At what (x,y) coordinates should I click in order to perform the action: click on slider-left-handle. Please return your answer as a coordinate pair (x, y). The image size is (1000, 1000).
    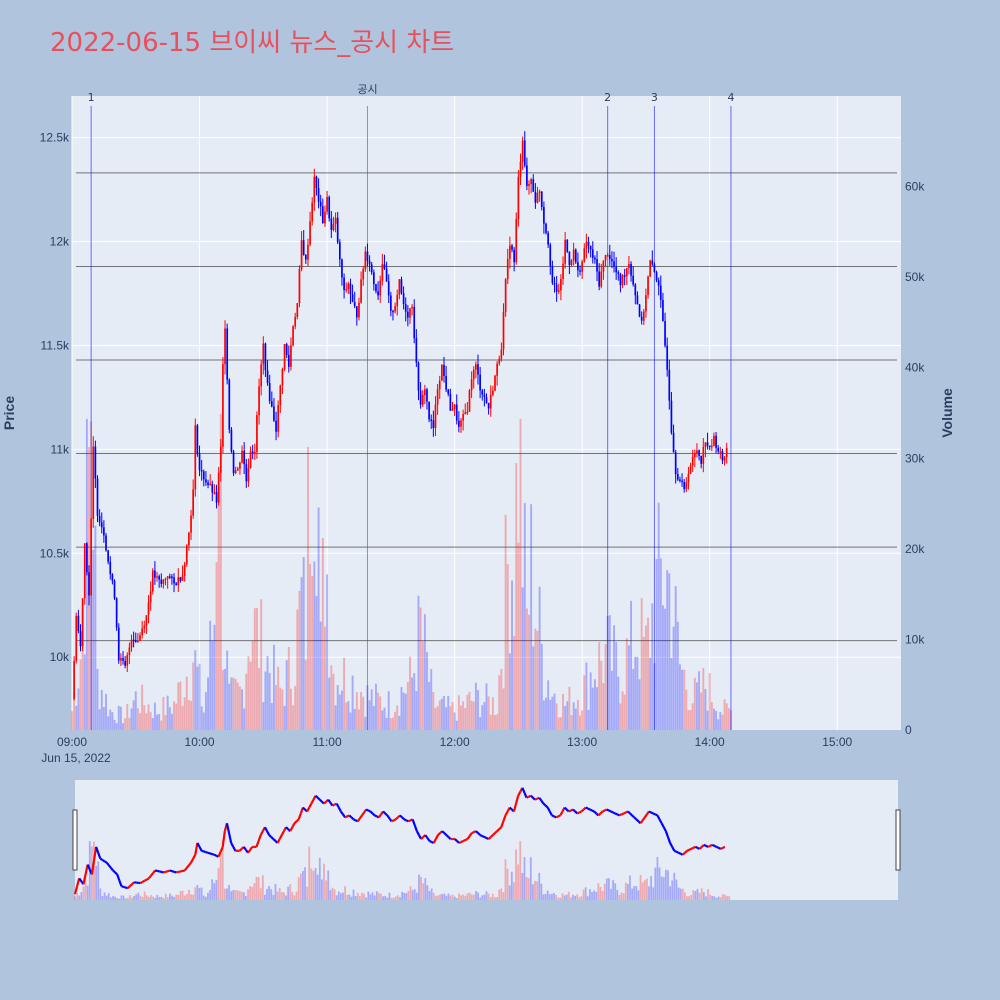
    Looking at the image, I should click on (75, 840).